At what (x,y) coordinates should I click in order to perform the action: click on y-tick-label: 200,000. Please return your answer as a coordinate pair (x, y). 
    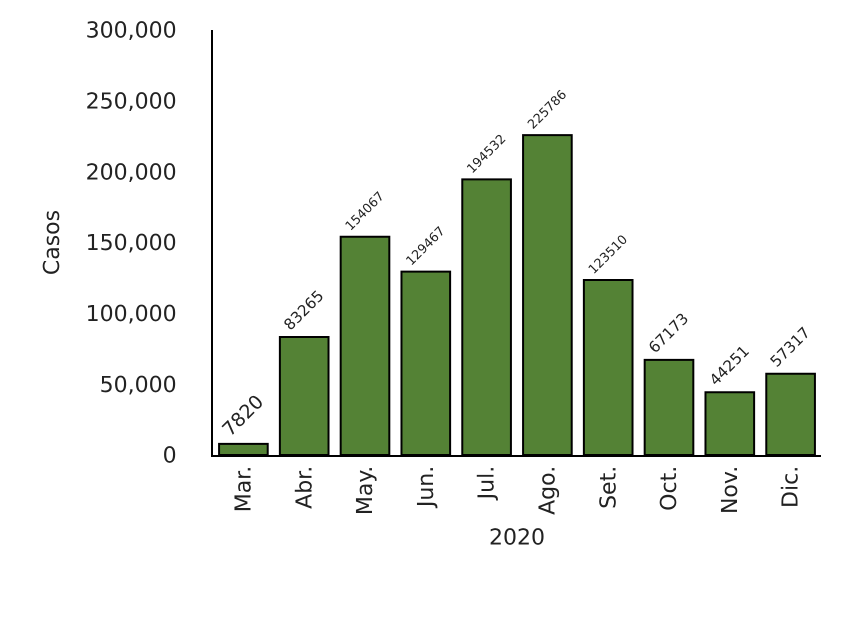
    Looking at the image, I should click on (131, 173).